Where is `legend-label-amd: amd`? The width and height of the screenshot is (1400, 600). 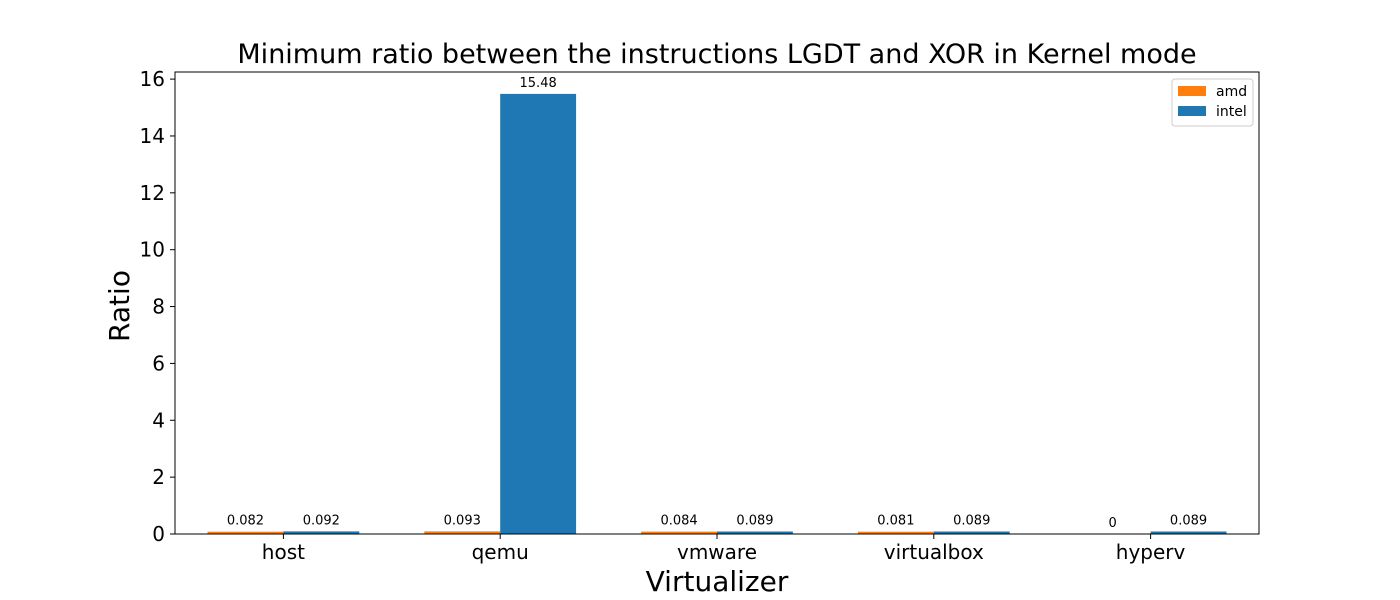 legend-label-amd: amd is located at coordinates (1231, 92).